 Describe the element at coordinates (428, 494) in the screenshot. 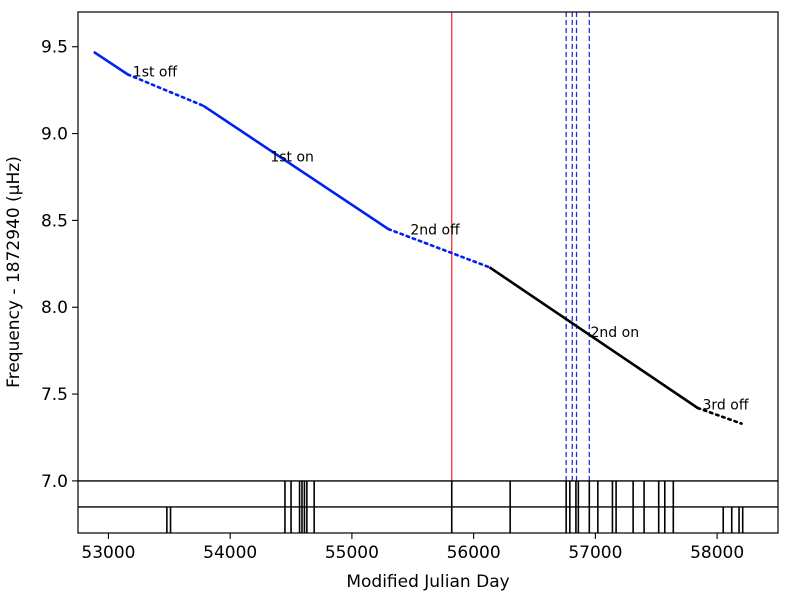

I see `horizontal-reference-lines` at that location.